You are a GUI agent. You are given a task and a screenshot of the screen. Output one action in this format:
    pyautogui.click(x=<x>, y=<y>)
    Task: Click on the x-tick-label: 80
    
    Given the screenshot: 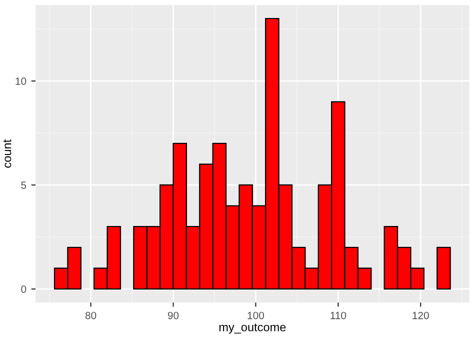 What is the action you would take?
    pyautogui.click(x=90, y=316)
    